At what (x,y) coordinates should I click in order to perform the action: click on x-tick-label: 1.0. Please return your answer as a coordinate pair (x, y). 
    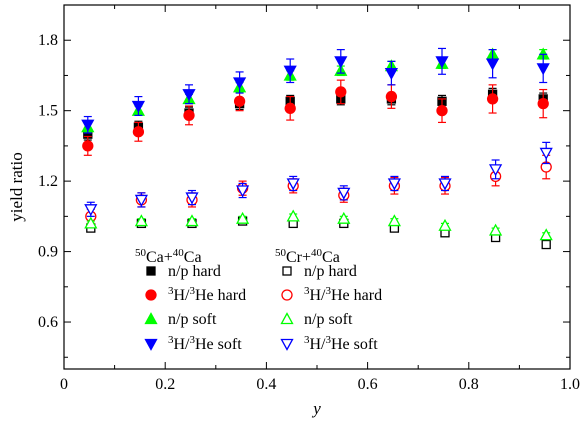
    Looking at the image, I should click on (570, 384).